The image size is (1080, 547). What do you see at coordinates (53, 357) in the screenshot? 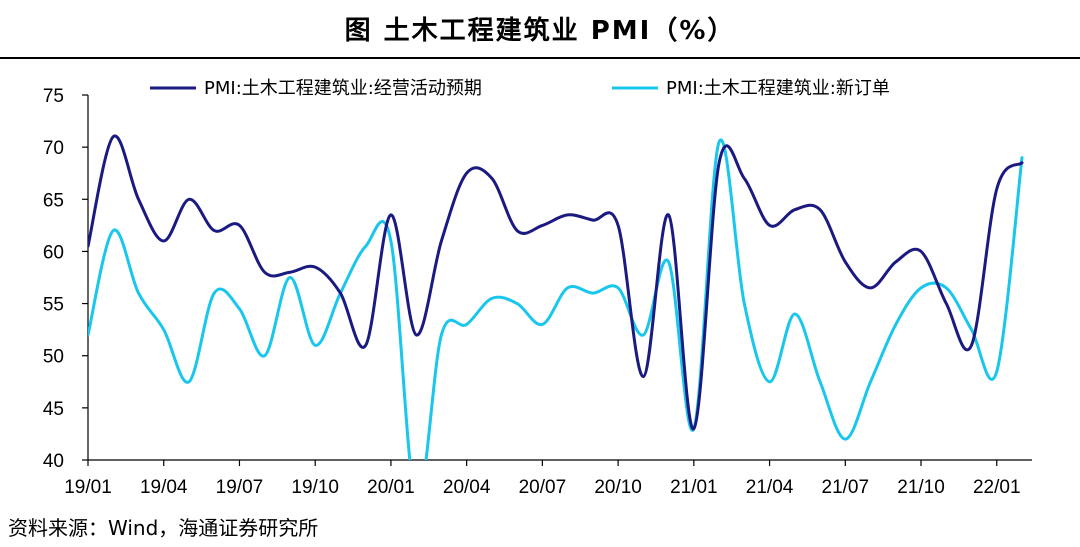
I see `y-tick-label: 50` at bounding box center [53, 357].